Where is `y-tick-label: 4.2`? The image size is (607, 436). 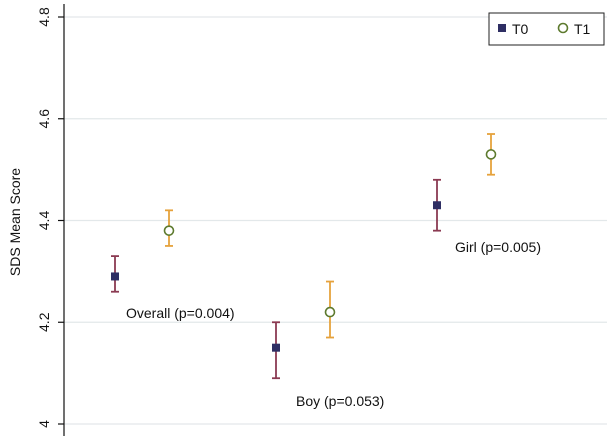
y-tick-label: 4.2 is located at coordinates (44, 322).